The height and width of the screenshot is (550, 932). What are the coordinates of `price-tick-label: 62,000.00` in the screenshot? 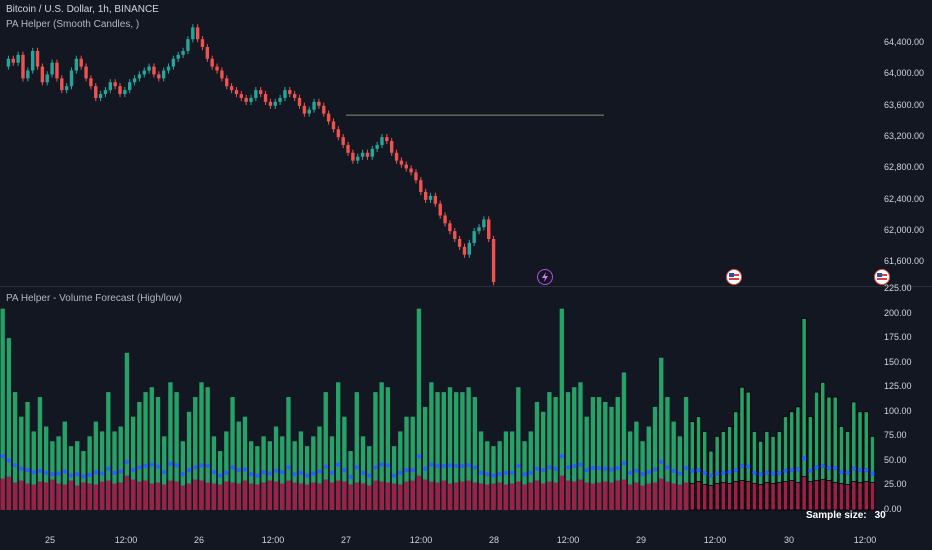 It's located at (904, 230).